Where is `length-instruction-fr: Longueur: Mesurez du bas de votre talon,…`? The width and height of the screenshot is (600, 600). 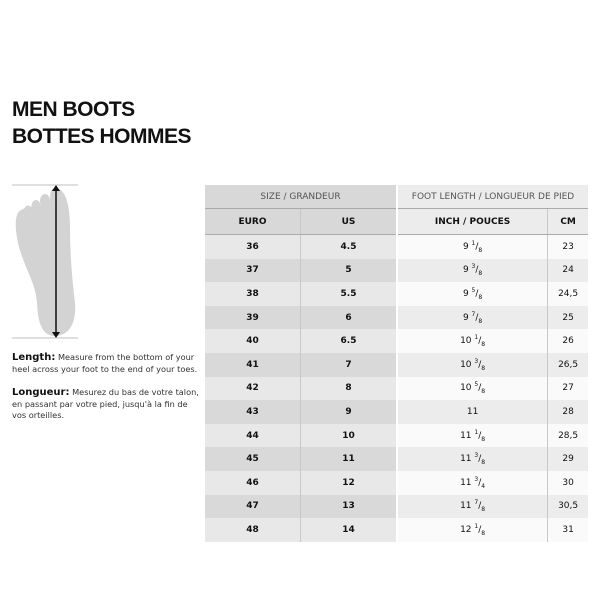
length-instruction-fr: Longueur: Mesurez du bas de votre talon,… is located at coordinates (107, 404).